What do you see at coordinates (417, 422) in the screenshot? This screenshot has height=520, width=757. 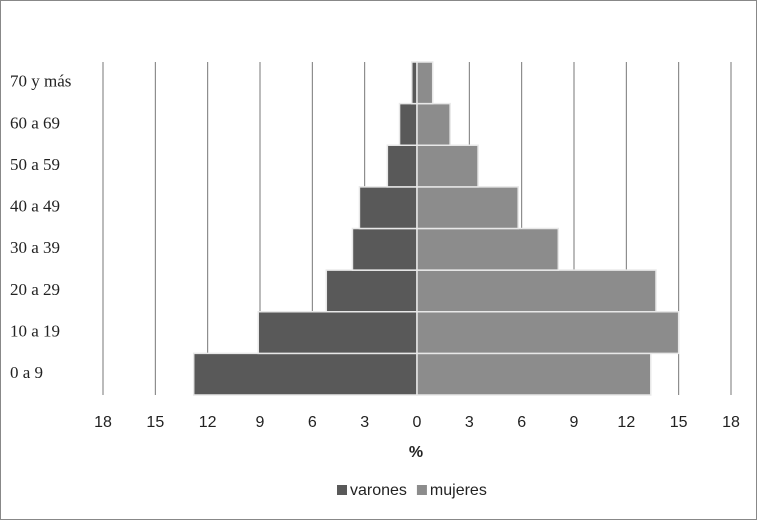 I see `x-tick-label: 0` at bounding box center [417, 422].